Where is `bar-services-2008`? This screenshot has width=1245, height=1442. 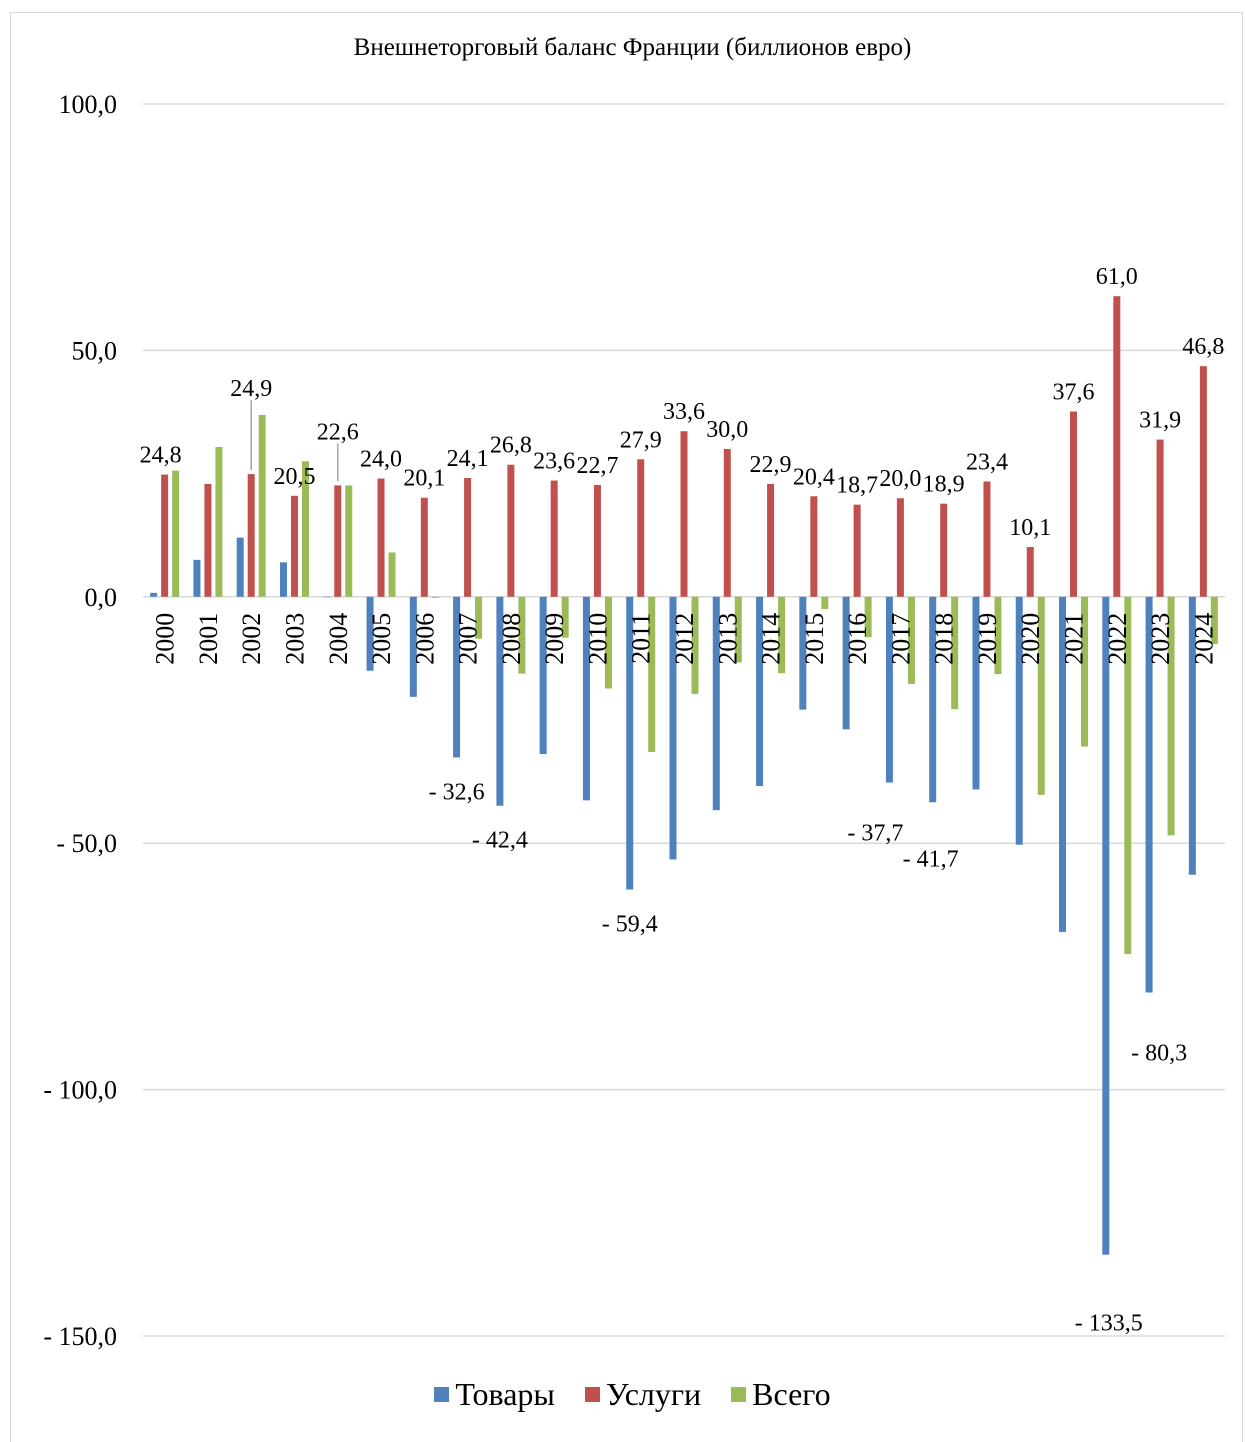
bar-services-2008 is located at coordinates (511, 530).